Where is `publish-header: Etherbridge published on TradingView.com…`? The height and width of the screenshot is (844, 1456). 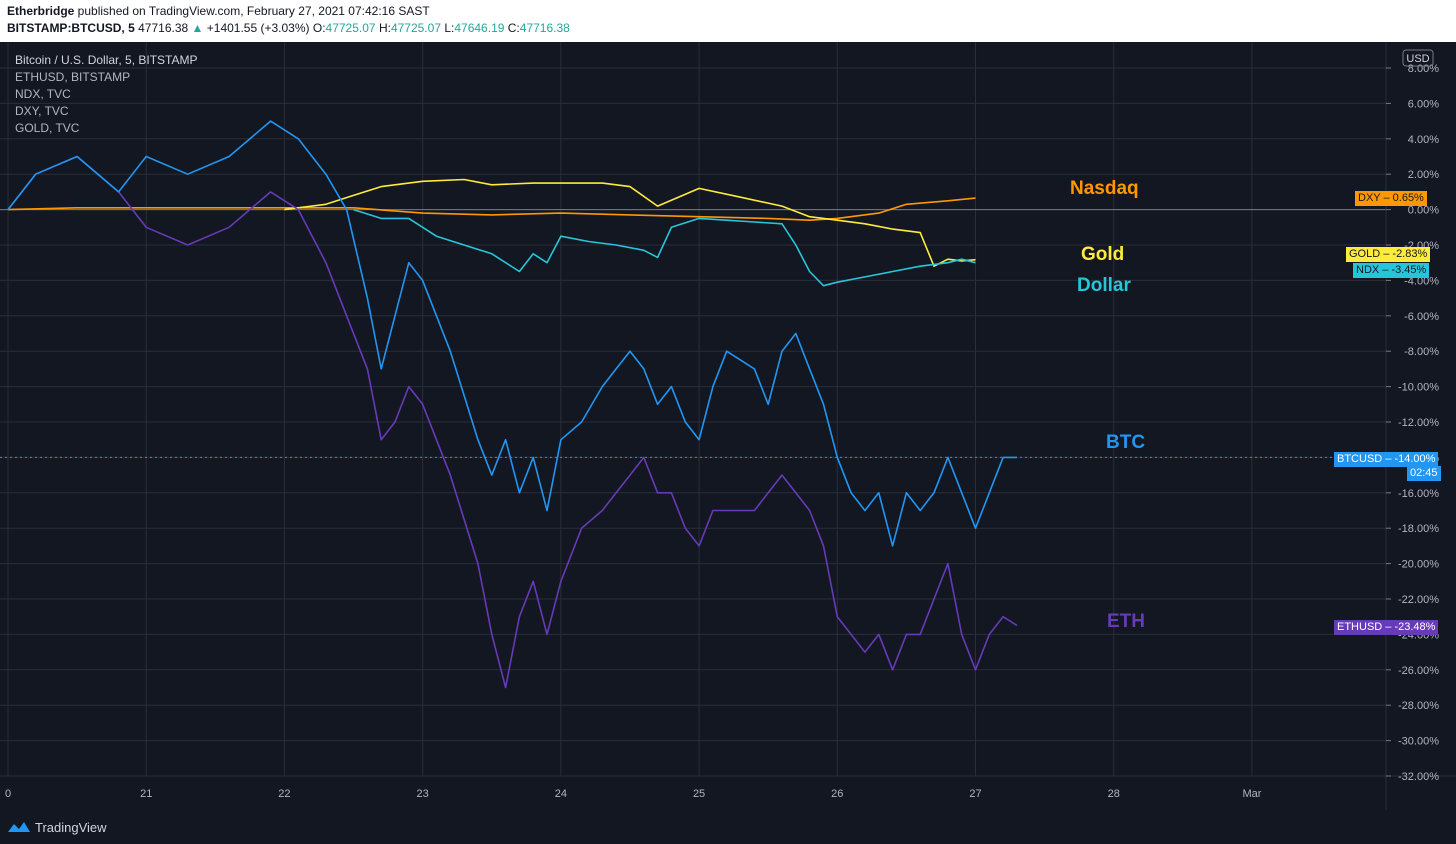 publish-header: Etherbridge published on TradingView.com… is located at coordinates (728, 21).